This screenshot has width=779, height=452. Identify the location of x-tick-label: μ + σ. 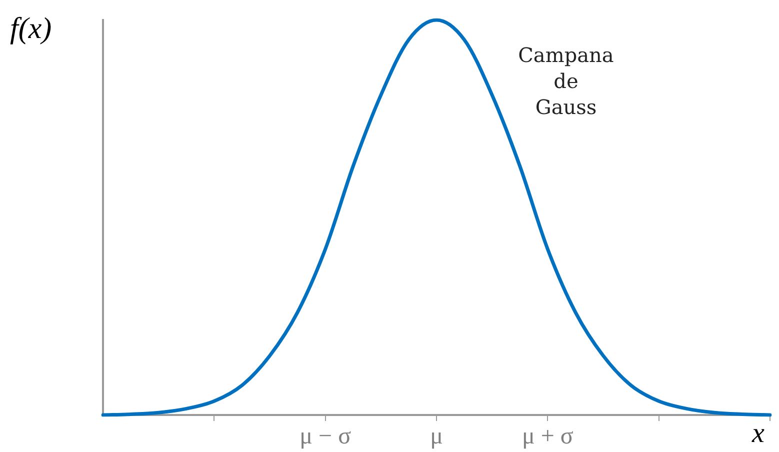
(548, 437).